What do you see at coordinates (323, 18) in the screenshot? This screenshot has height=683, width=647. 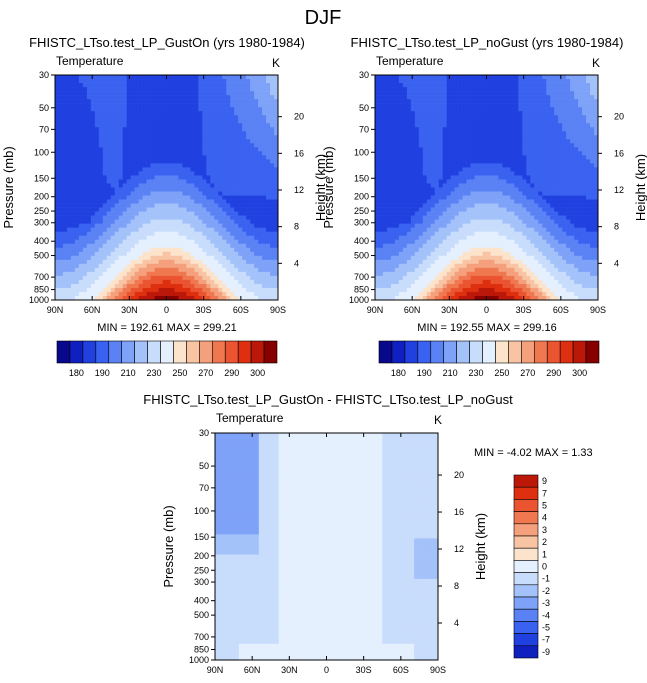 I see `figure-title: DJF` at bounding box center [323, 18].